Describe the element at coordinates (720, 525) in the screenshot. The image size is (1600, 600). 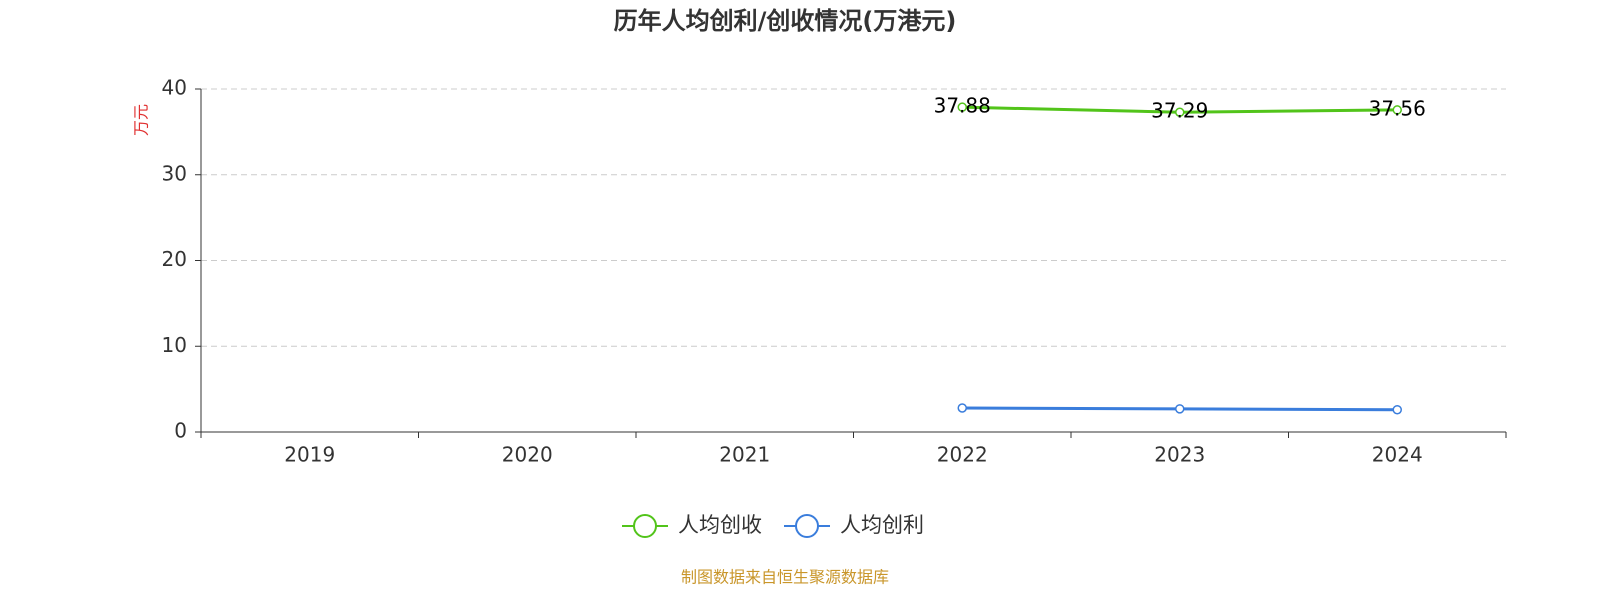
I see `legend-label: 人均创收` at that location.